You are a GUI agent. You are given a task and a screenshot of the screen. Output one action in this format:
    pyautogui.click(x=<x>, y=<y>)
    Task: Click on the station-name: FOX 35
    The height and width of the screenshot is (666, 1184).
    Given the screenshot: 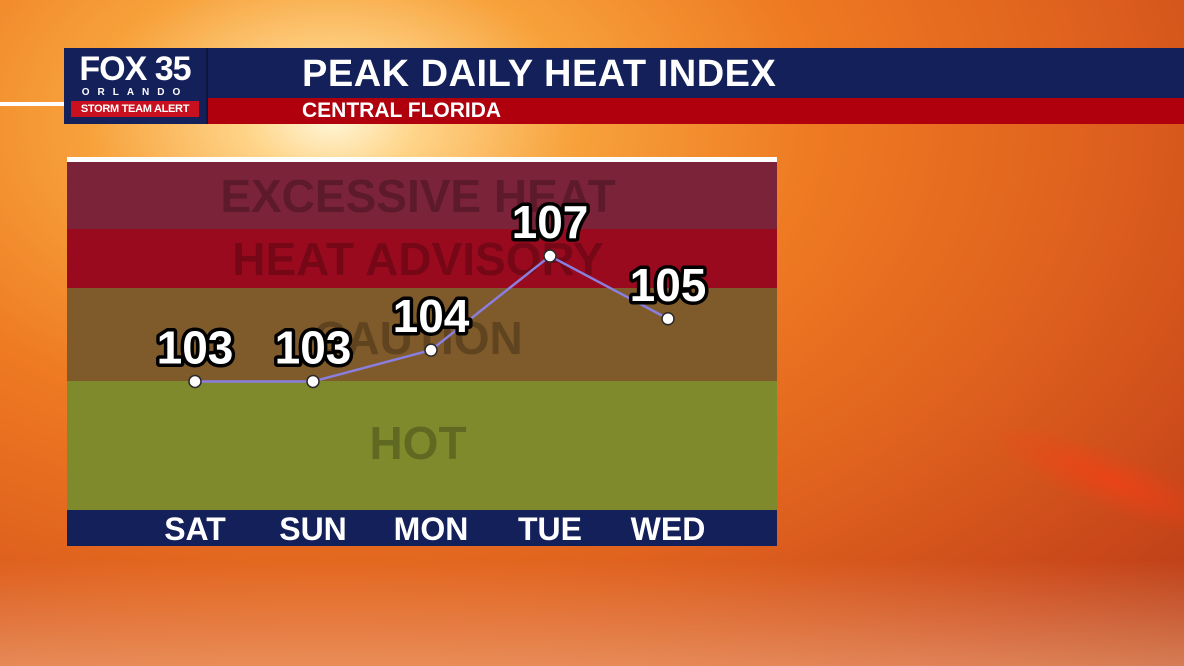 What is the action you would take?
    pyautogui.click(x=135, y=69)
    